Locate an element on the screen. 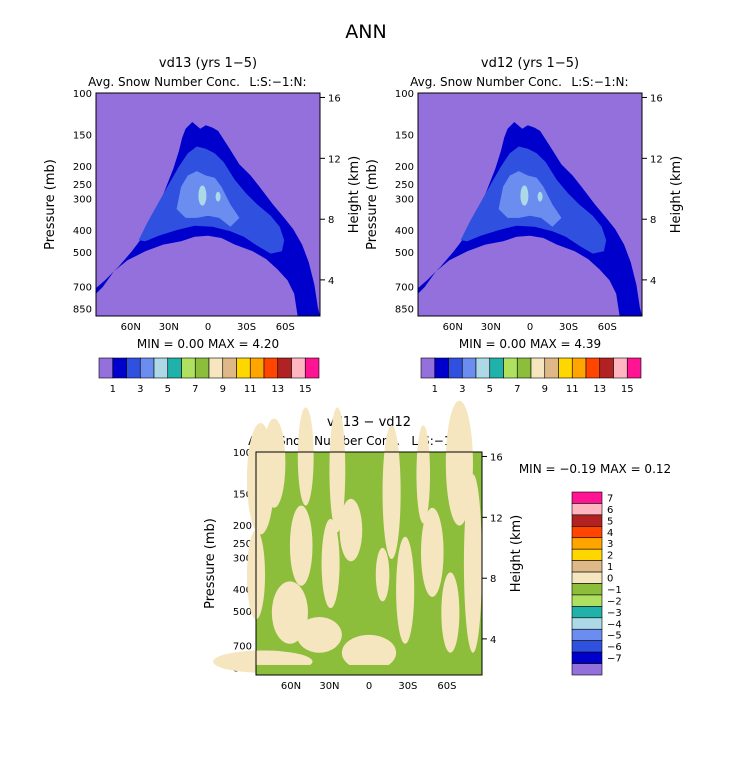  y-tick-label: 500 is located at coordinates (404, 253).